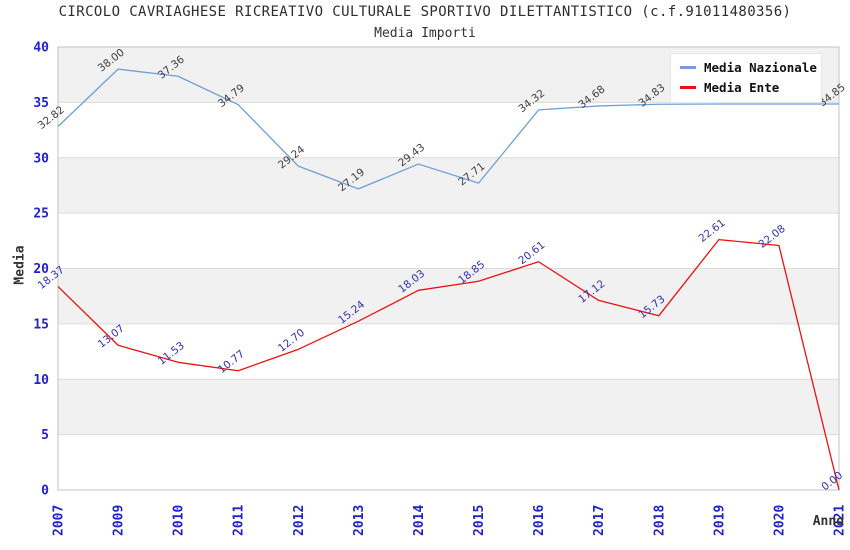 Image resolution: width=850 pixels, height=550 pixels. Describe the element at coordinates (840, 520) in the screenshot. I see `x-tick-label: 2021` at that location.